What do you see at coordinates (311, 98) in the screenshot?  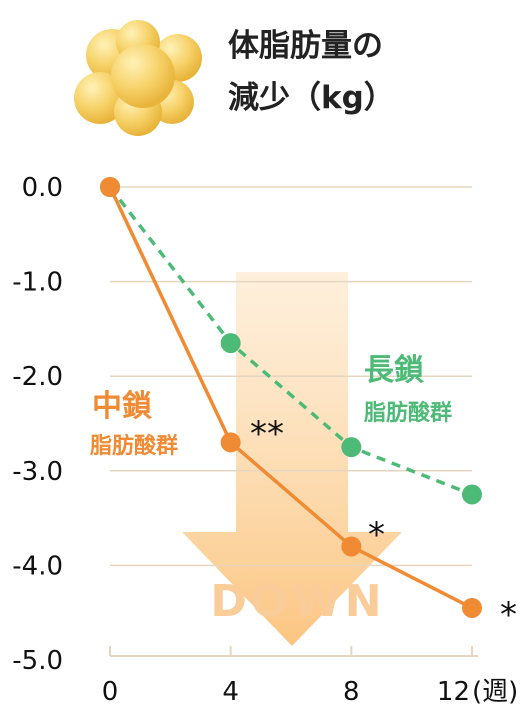 I see `chart-title-line2: 減少（kg）` at bounding box center [311, 98].